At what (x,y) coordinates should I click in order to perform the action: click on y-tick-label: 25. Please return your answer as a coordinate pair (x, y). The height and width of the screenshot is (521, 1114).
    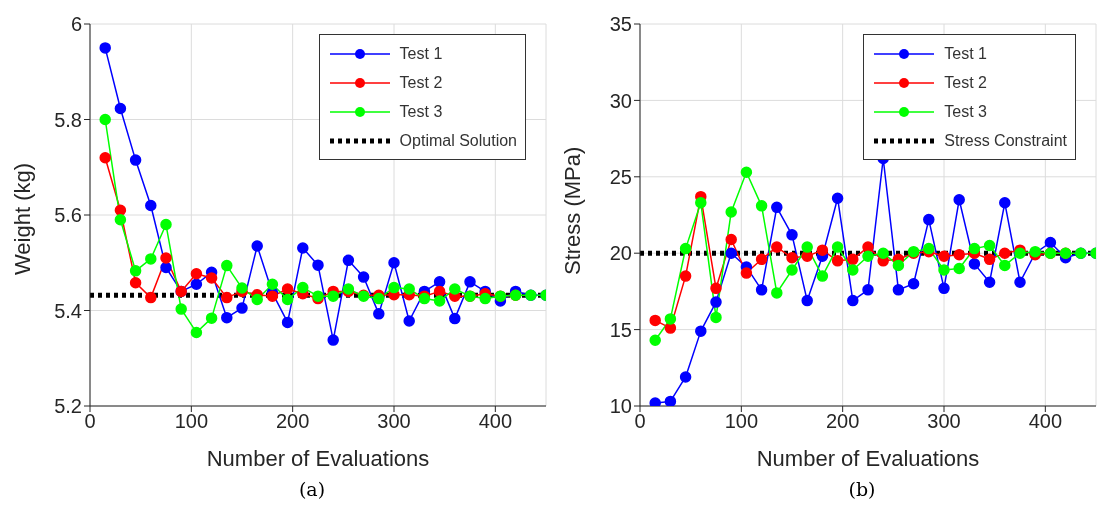
    Looking at the image, I should click on (620, 176).